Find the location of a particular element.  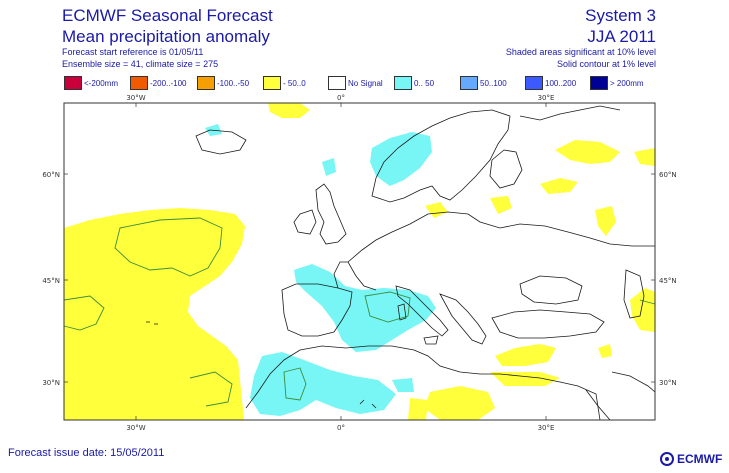

ecmwf-logo-text: ECMWF is located at coordinates (700, 459).